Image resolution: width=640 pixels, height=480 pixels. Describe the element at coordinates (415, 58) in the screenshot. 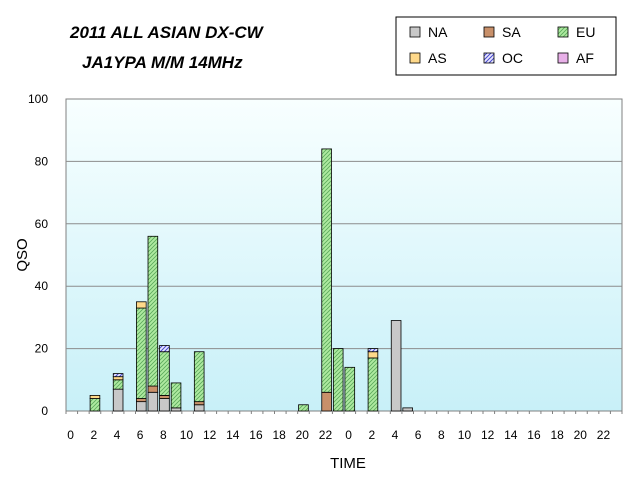

I see `legend-swatch-as` at that location.